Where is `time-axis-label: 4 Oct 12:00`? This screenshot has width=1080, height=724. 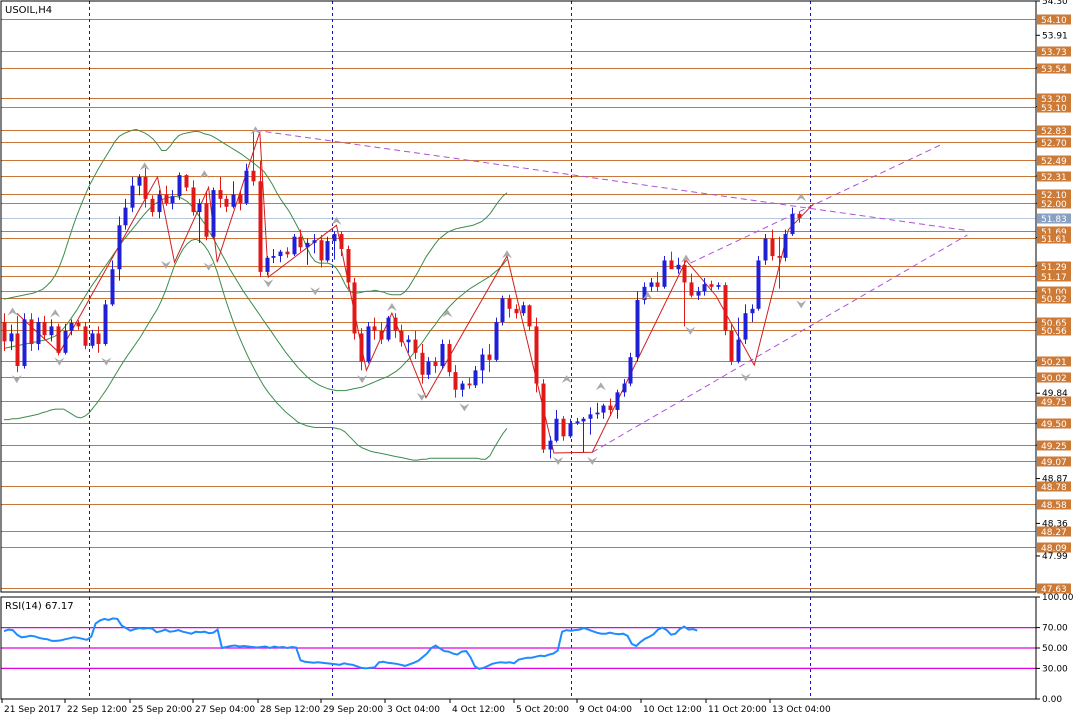
time-axis-label: 4 Oct 12:00 is located at coordinates (478, 710).